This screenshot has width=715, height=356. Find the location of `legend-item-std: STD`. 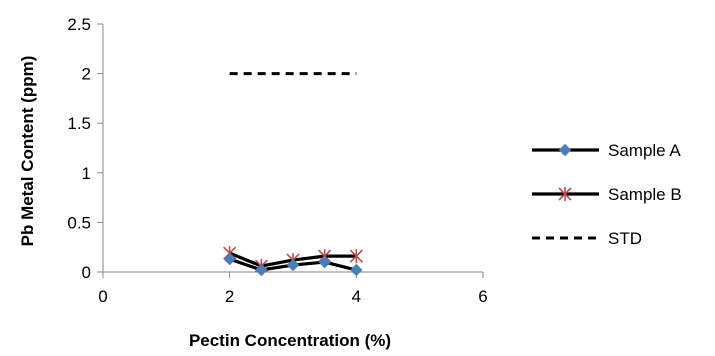

legend-item-std: STD is located at coordinates (587, 238).